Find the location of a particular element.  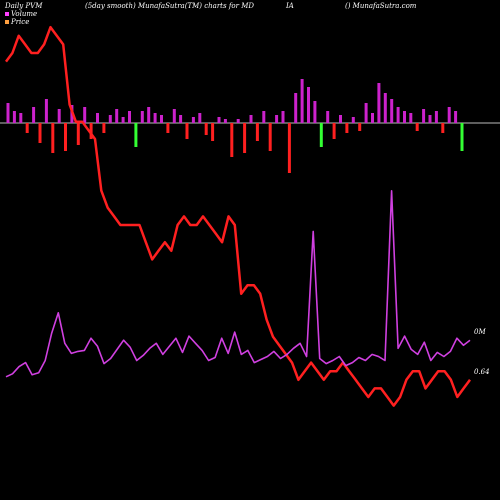

volume-end-label: 0M is located at coordinates (480, 332).